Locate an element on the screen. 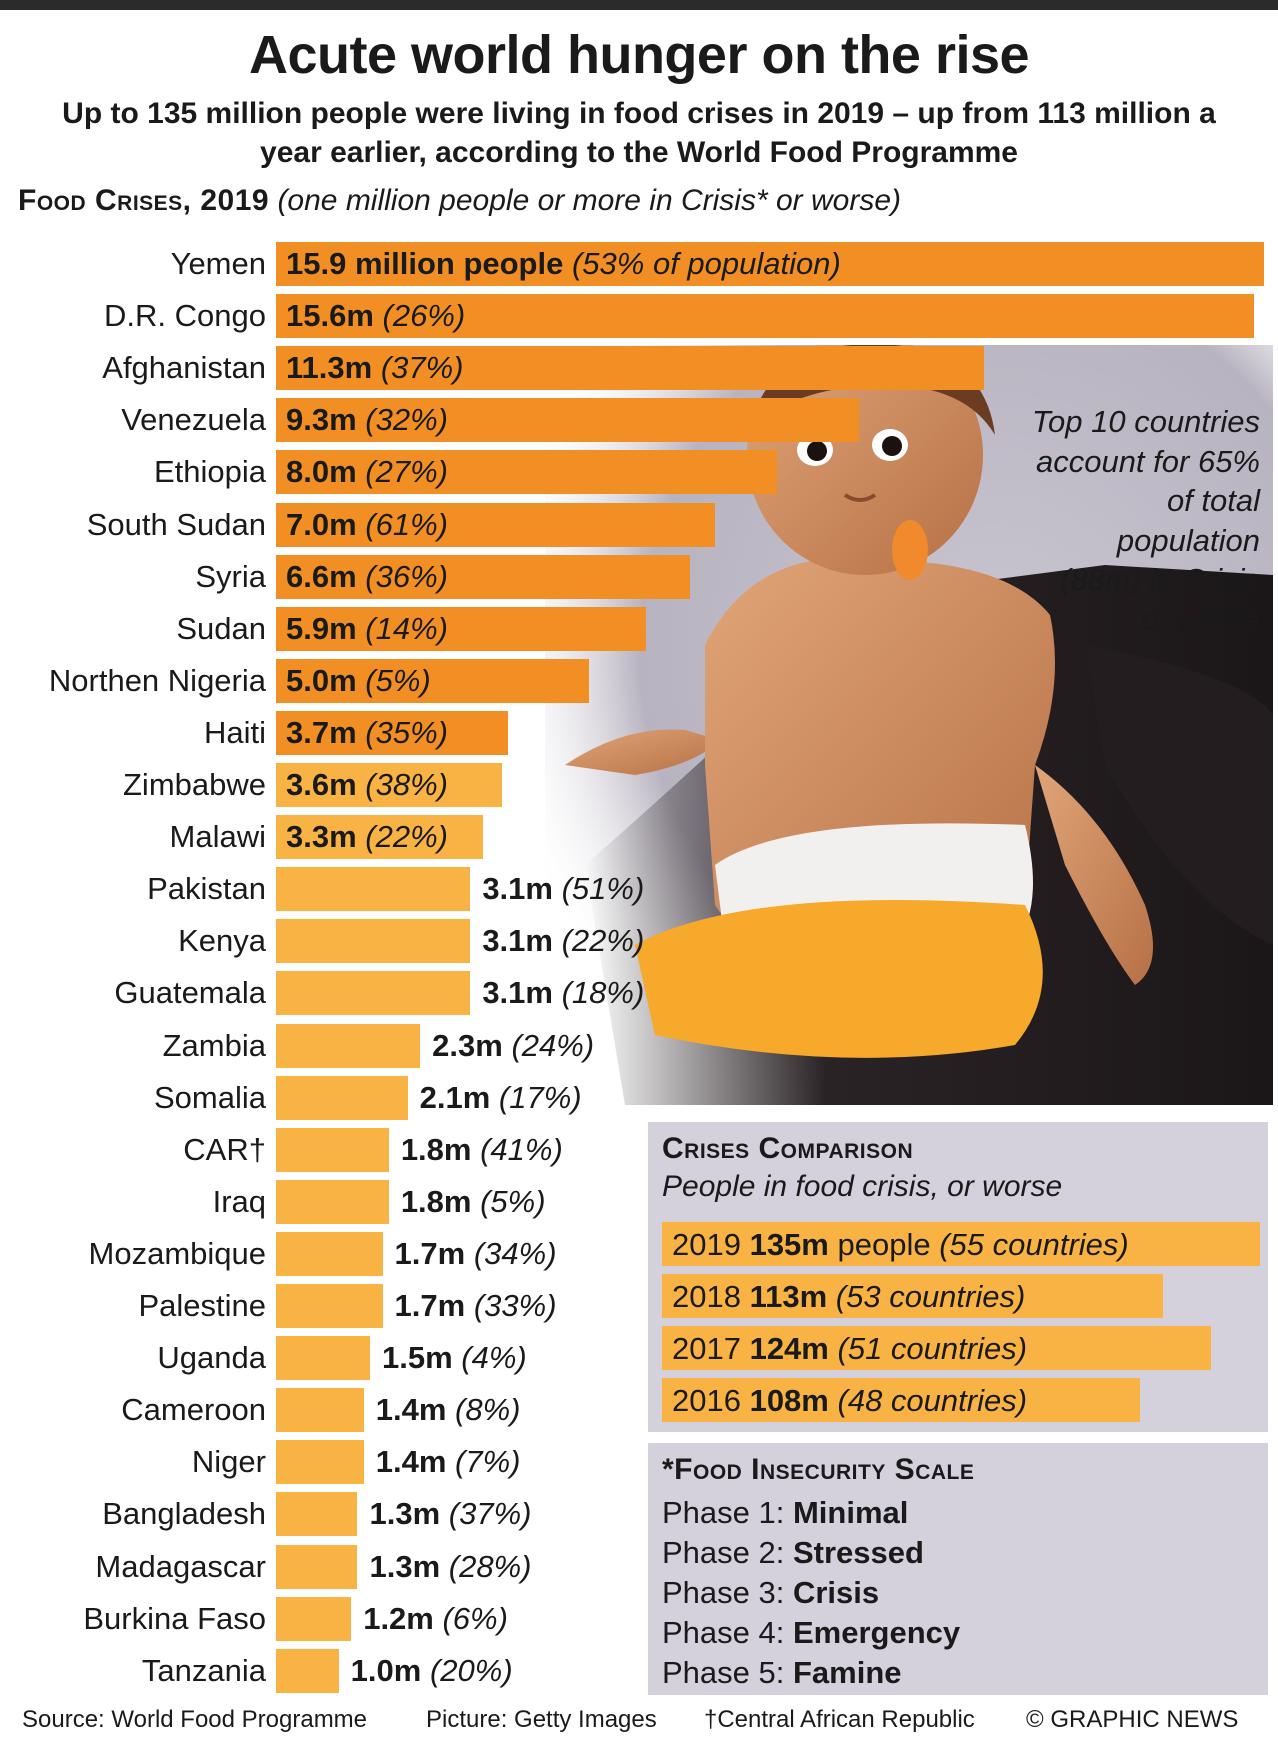  bar-value-label: 6.6m (36%) is located at coordinates (367, 577).